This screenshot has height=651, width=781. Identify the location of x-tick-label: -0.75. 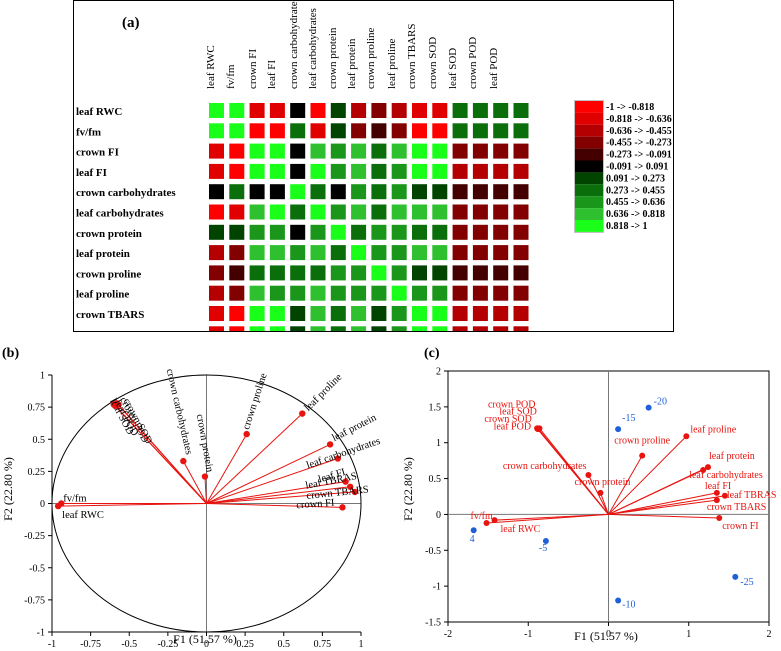
(90, 644).